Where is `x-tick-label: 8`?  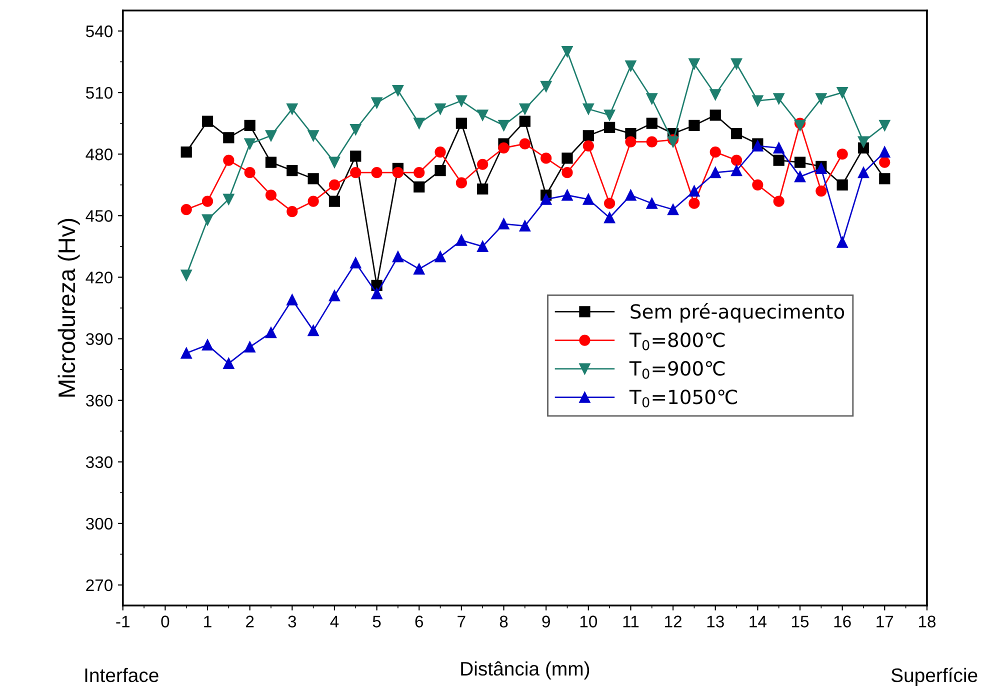 x-tick-label: 8 is located at coordinates (504, 622).